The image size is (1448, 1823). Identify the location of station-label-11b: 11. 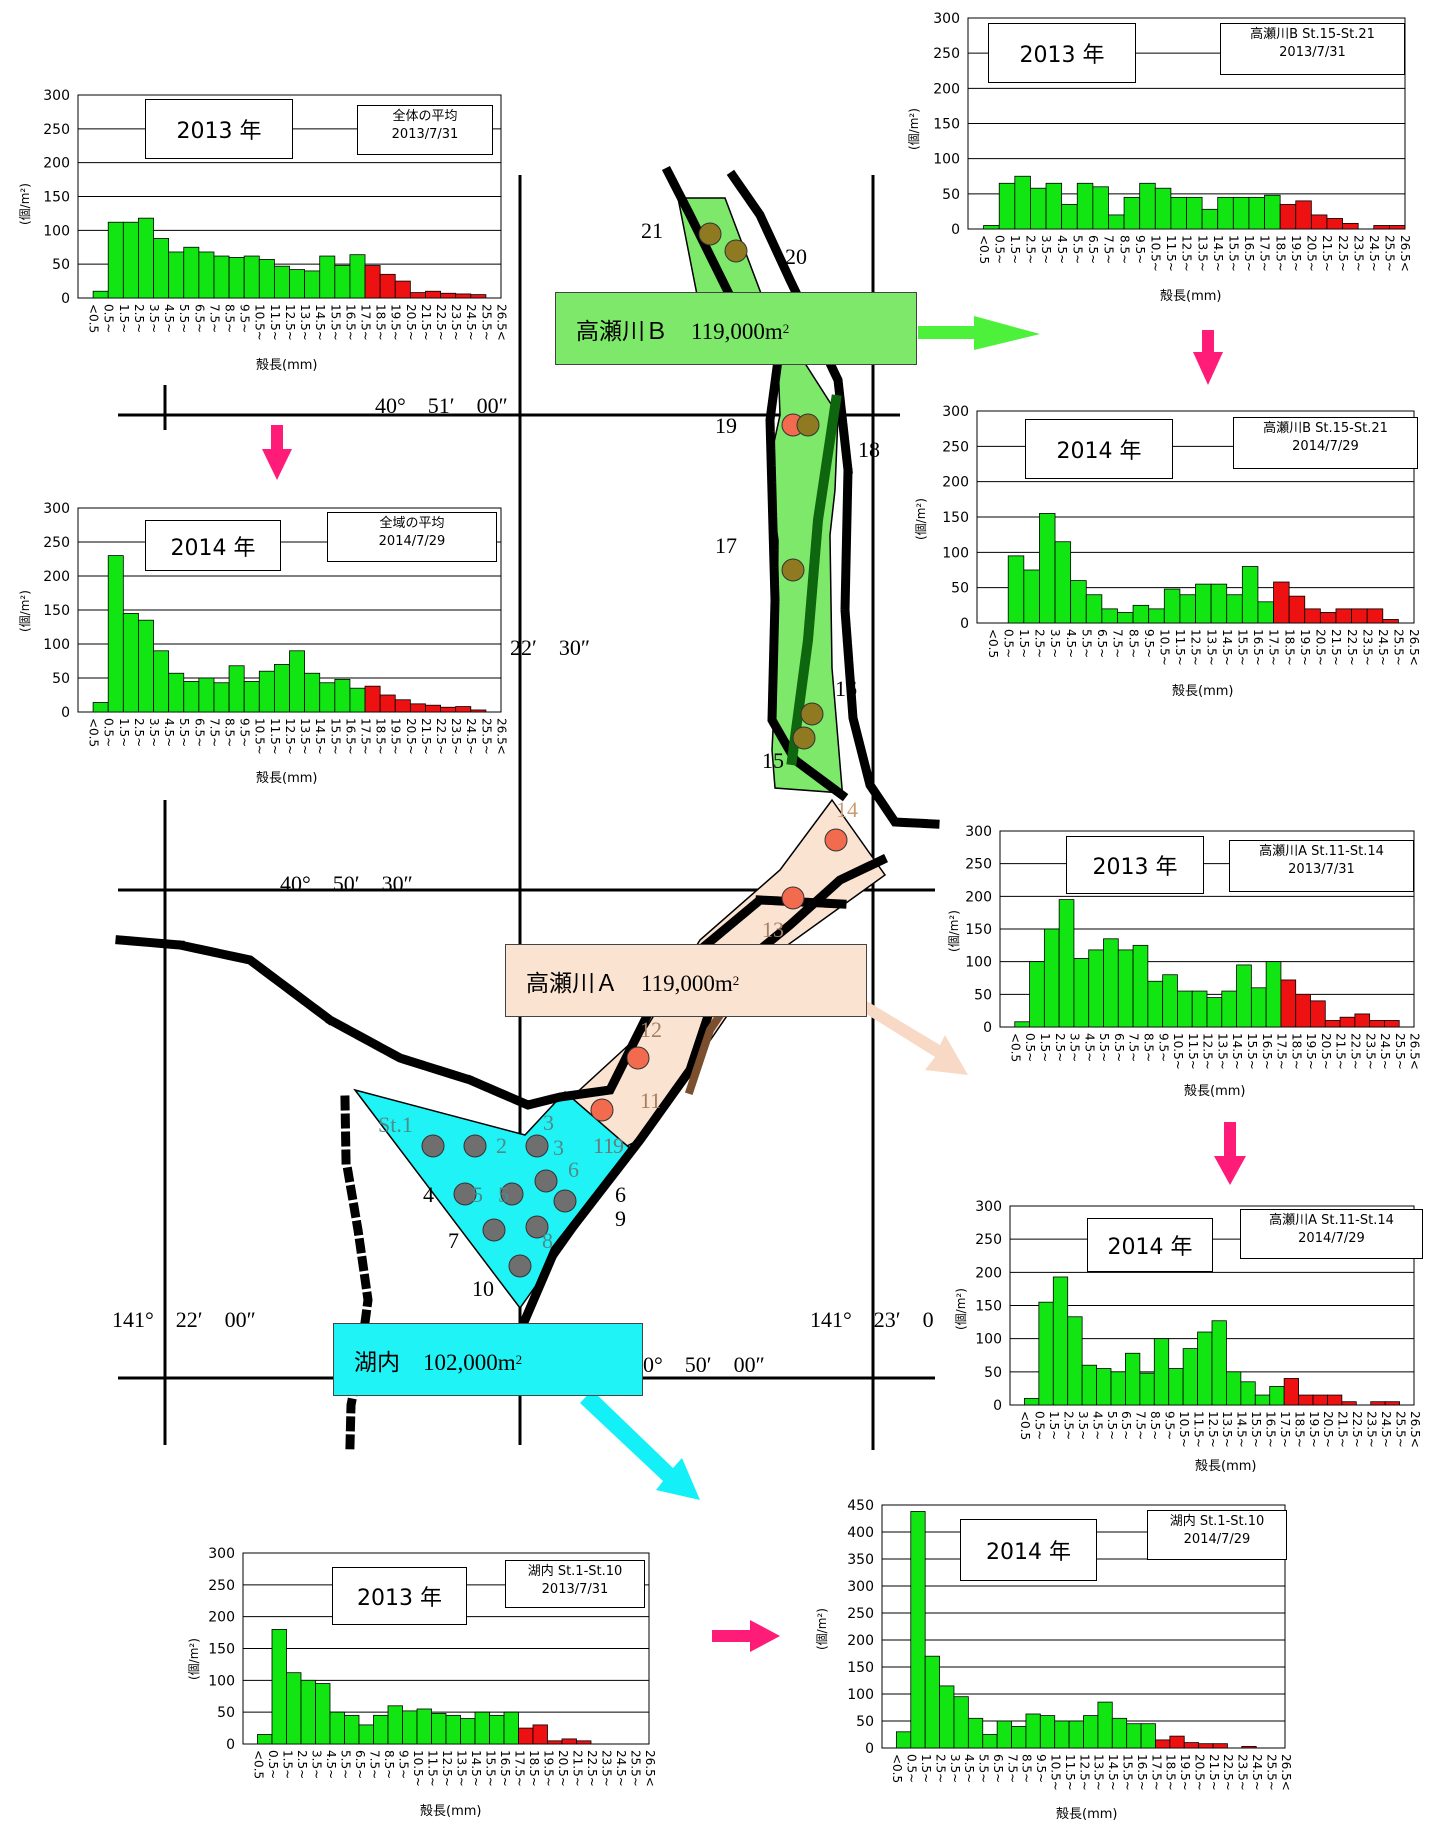
(604, 1145).